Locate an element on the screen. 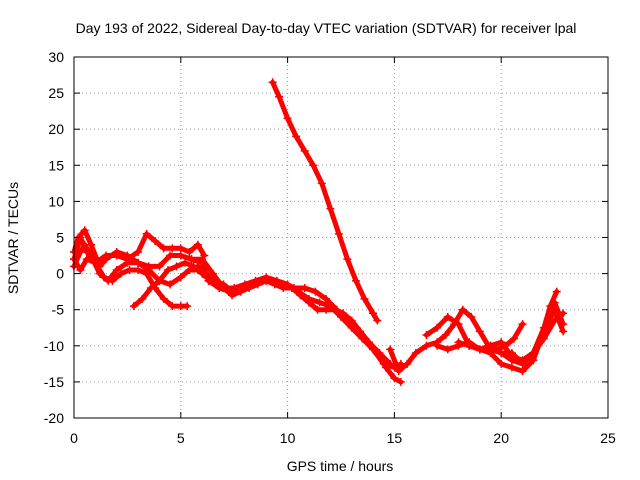 This screenshot has width=640, height=480. x-tick-label: 10 is located at coordinates (288, 438).